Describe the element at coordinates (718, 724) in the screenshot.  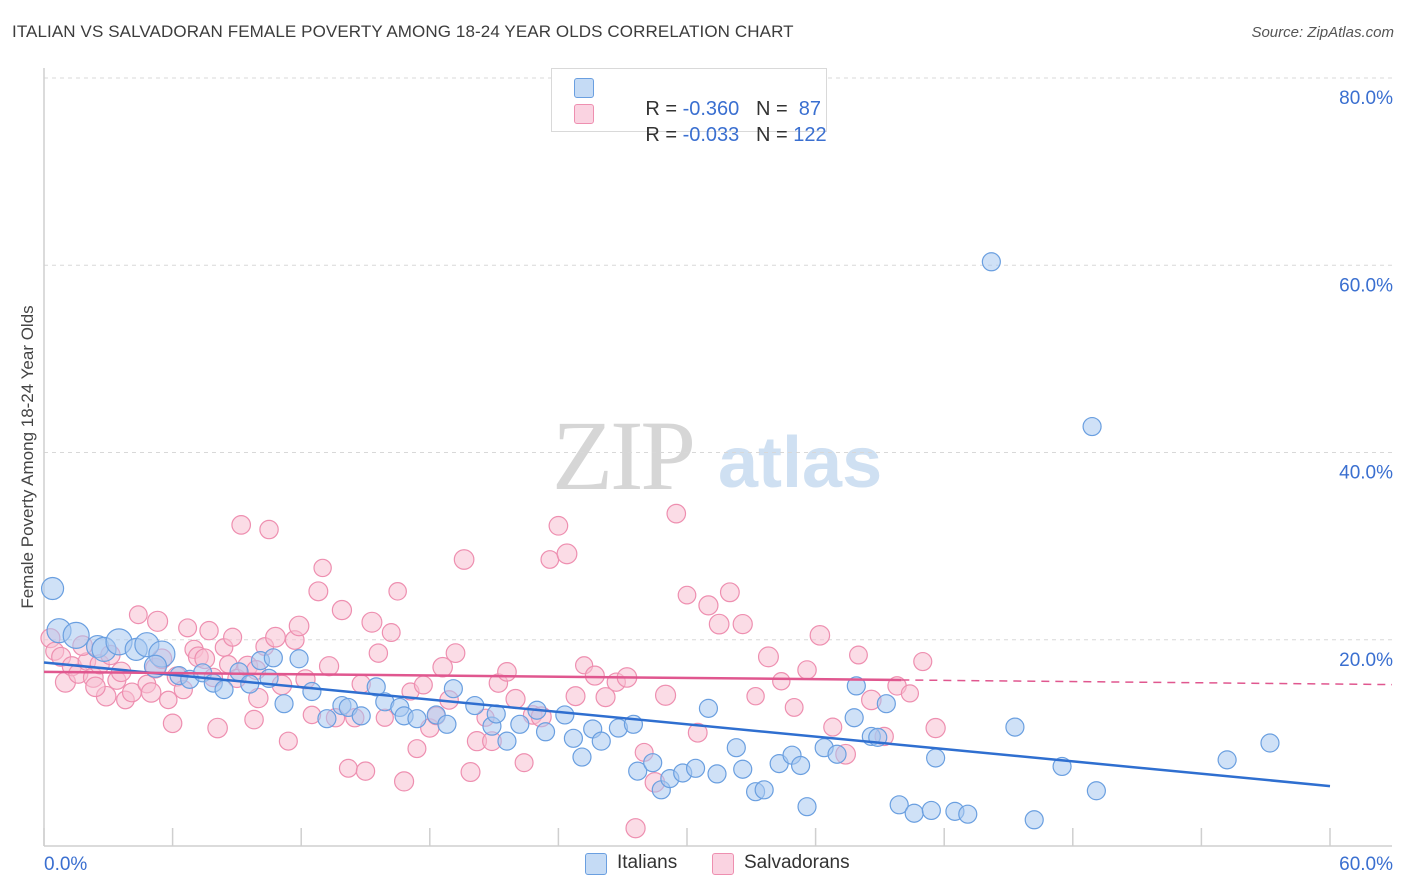
I see `trend-lines` at that location.